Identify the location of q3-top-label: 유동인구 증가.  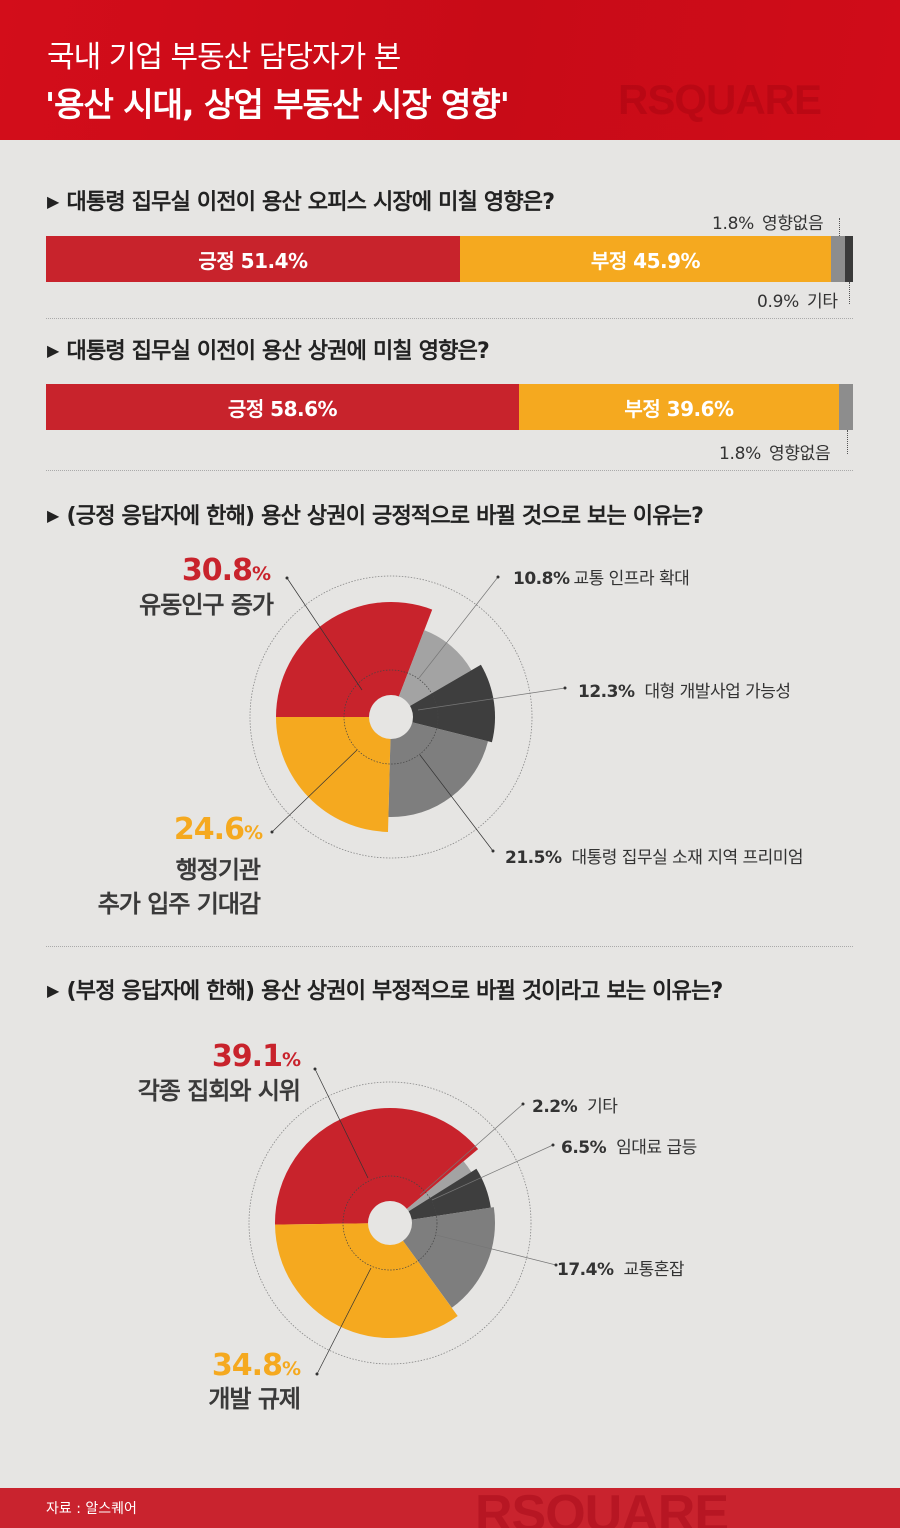
(206, 605).